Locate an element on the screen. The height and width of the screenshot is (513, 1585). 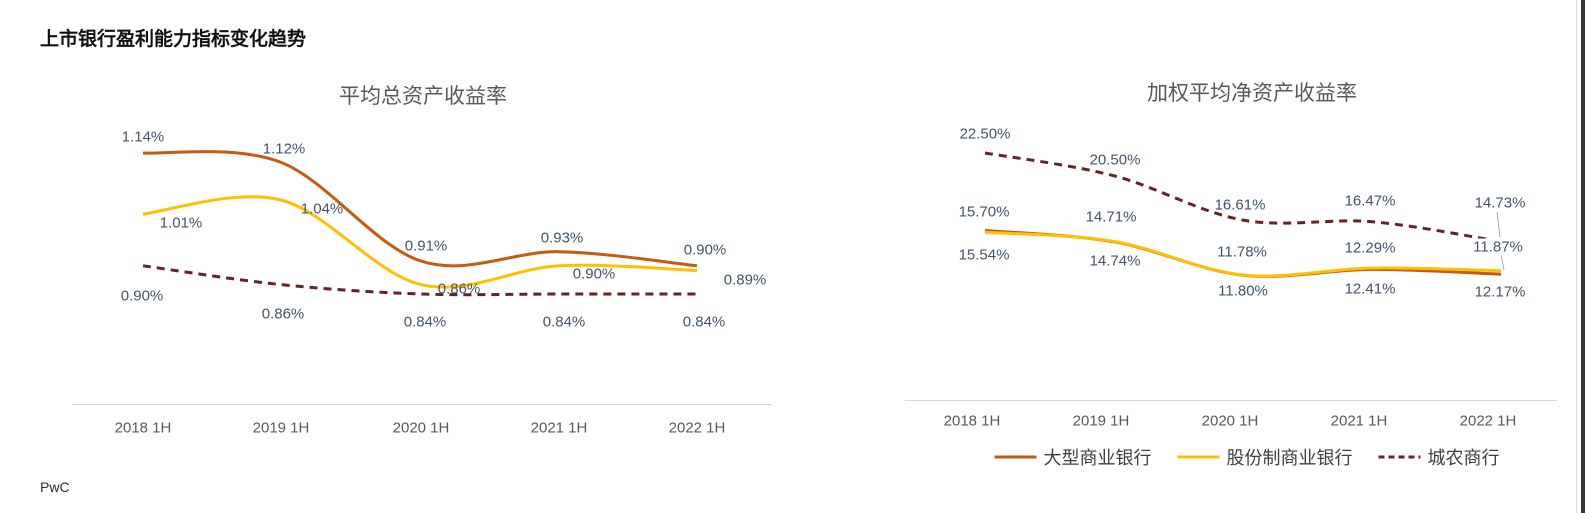
series-line-large-commercial-banks is located at coordinates (420, 209).